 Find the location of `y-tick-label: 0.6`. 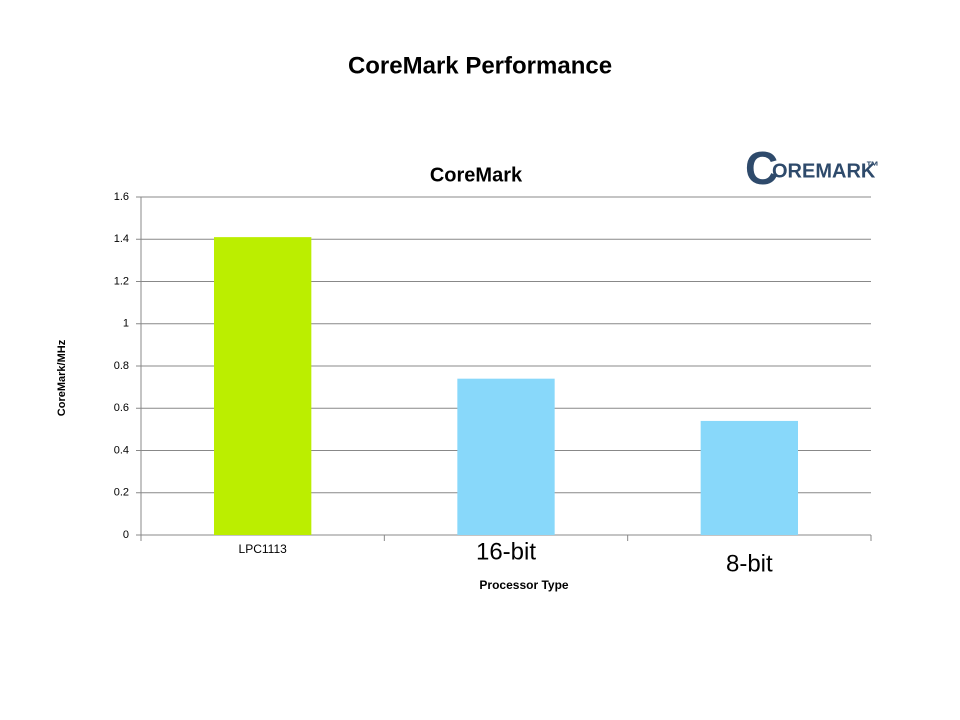

y-tick-label: 0.6 is located at coordinates (121, 408).